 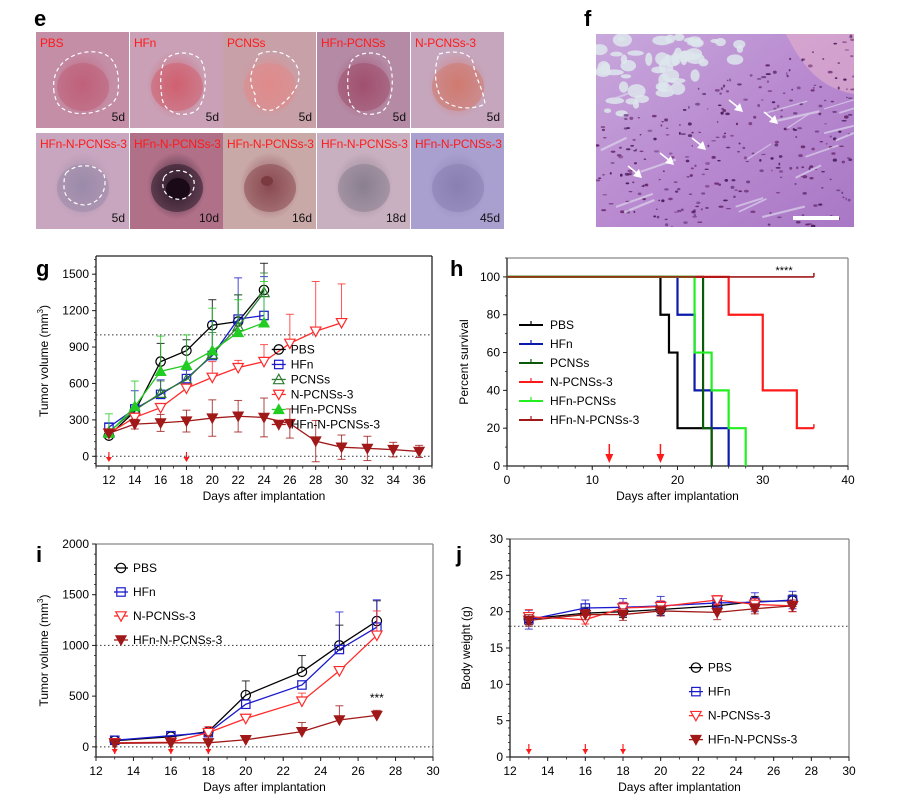 What do you see at coordinates (610, 370) in the screenshot?
I see `survival-curve-pbs` at bounding box center [610, 370].